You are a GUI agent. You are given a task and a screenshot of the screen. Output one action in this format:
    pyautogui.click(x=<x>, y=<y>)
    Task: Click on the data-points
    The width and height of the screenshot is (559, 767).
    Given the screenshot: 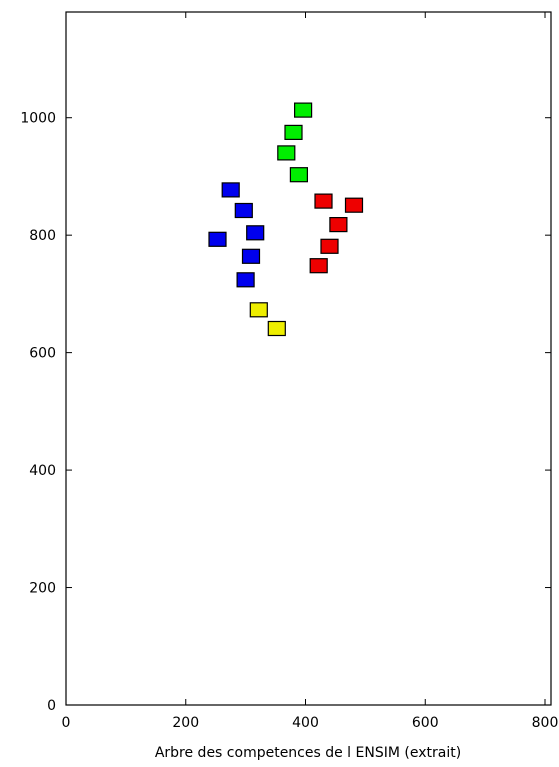 What is the action you would take?
    pyautogui.click(x=286, y=219)
    